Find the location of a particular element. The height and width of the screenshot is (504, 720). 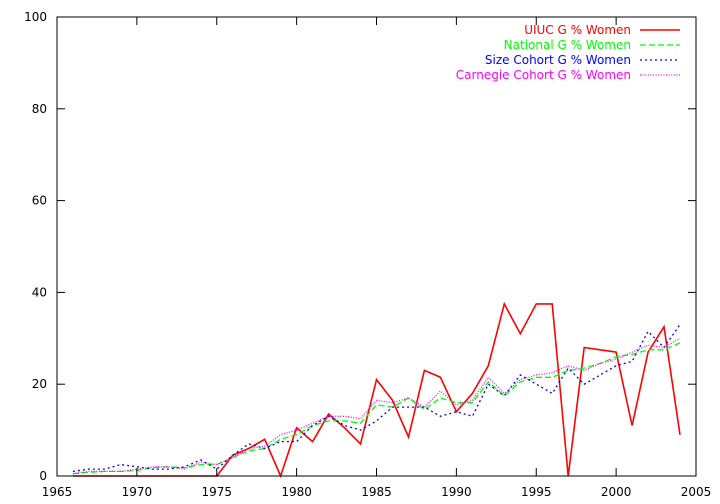

x-tick-label: 1965 is located at coordinates (57, 492).